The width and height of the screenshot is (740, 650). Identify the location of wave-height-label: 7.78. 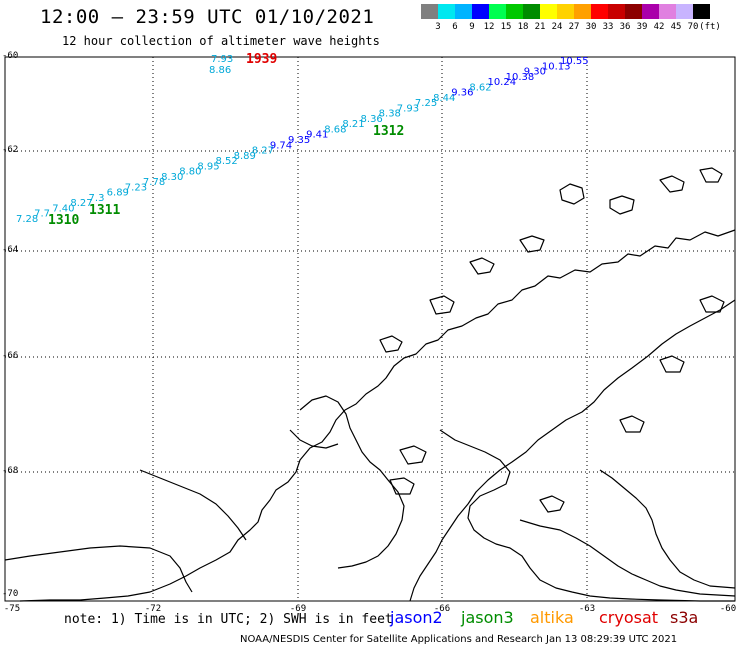
(154, 182).